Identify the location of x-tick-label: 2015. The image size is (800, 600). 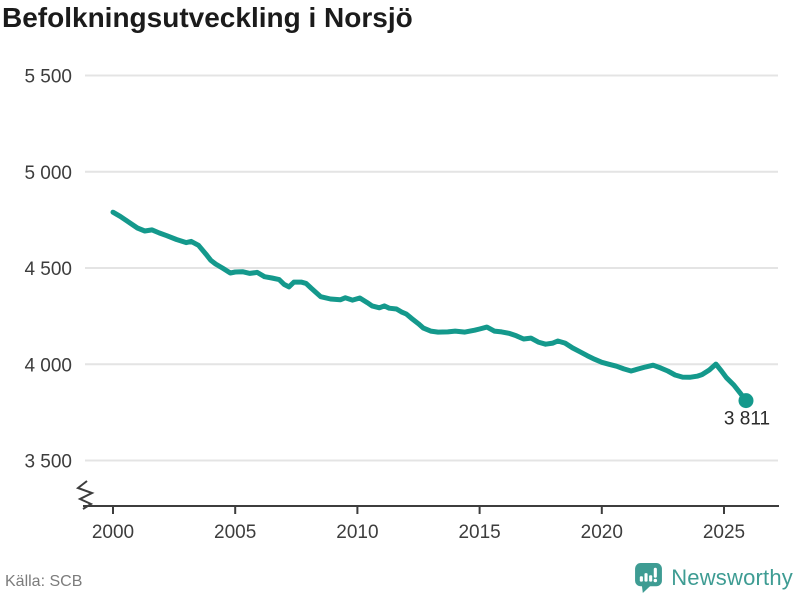
(479, 532).